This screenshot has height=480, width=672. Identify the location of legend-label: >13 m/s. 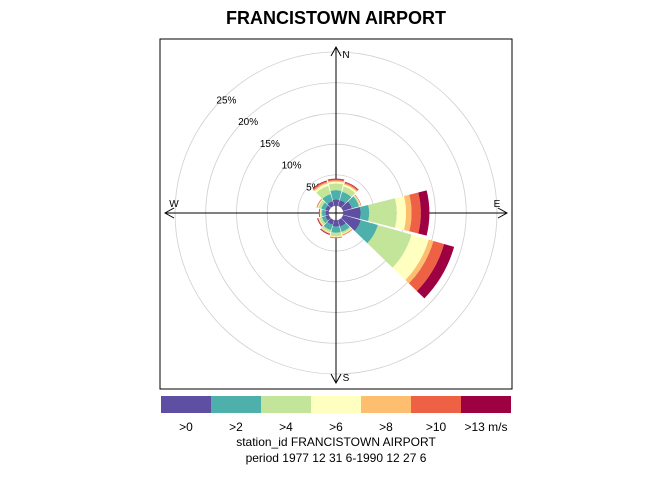
(485, 427).